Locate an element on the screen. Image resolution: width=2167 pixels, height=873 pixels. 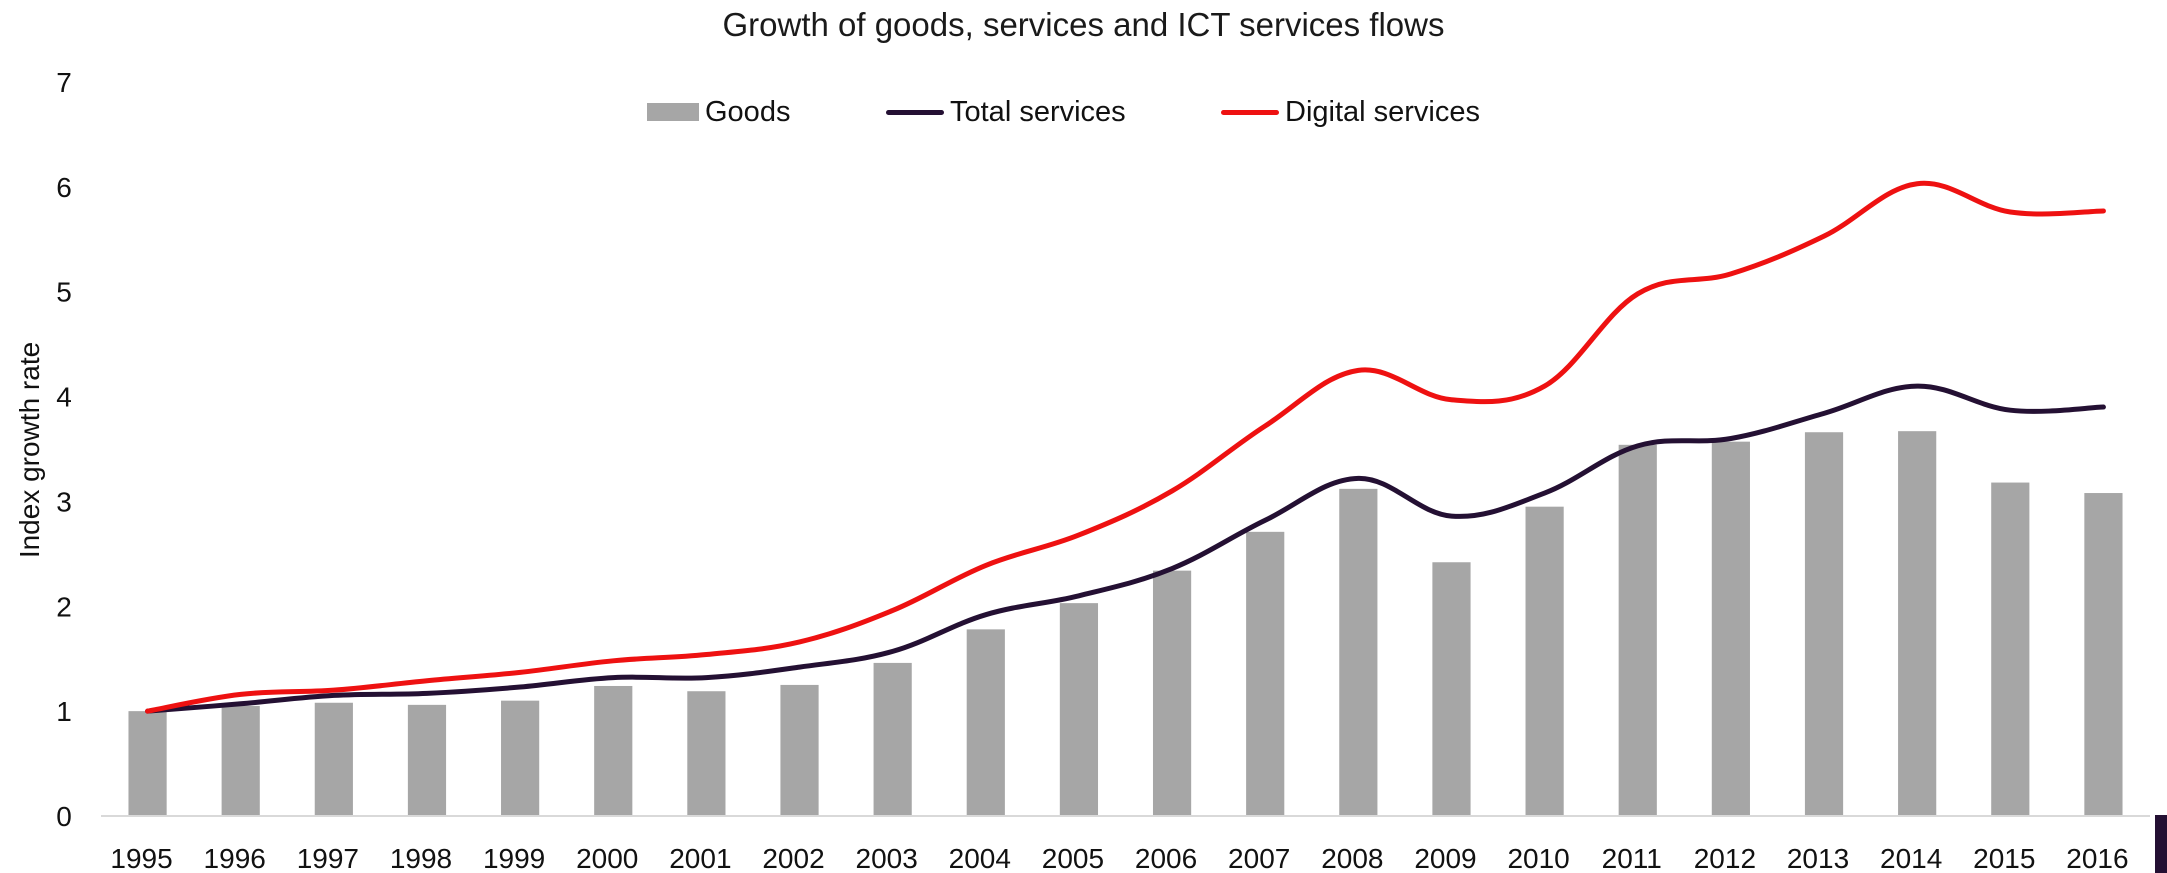
bar-goods-2001 is located at coordinates (706, 753).